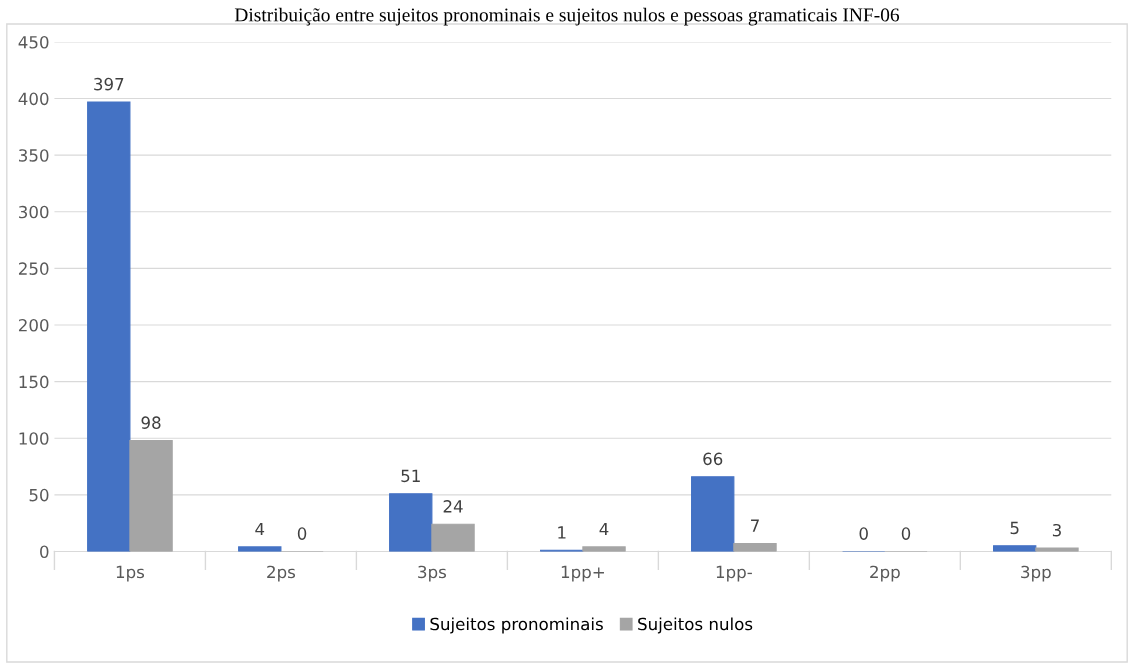 Image resolution: width=1134 pixels, height=666 pixels. What do you see at coordinates (33, 99) in the screenshot?
I see `y-tick-label: 400` at bounding box center [33, 99].